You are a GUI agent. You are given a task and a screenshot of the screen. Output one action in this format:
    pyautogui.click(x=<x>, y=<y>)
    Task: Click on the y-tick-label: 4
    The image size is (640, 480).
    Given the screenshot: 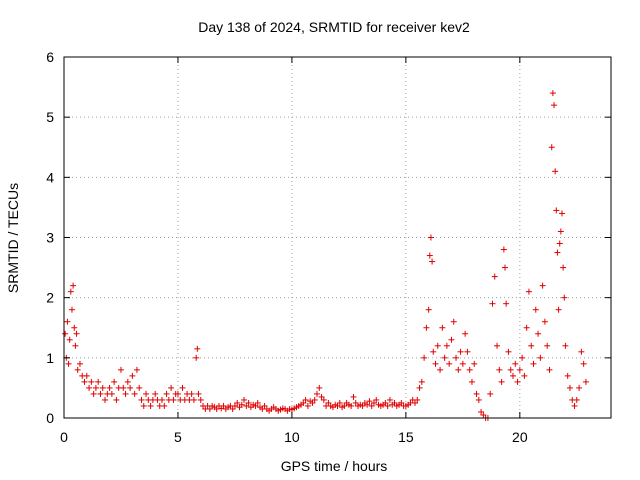 What is the action you would take?
    pyautogui.click(x=50, y=177)
    